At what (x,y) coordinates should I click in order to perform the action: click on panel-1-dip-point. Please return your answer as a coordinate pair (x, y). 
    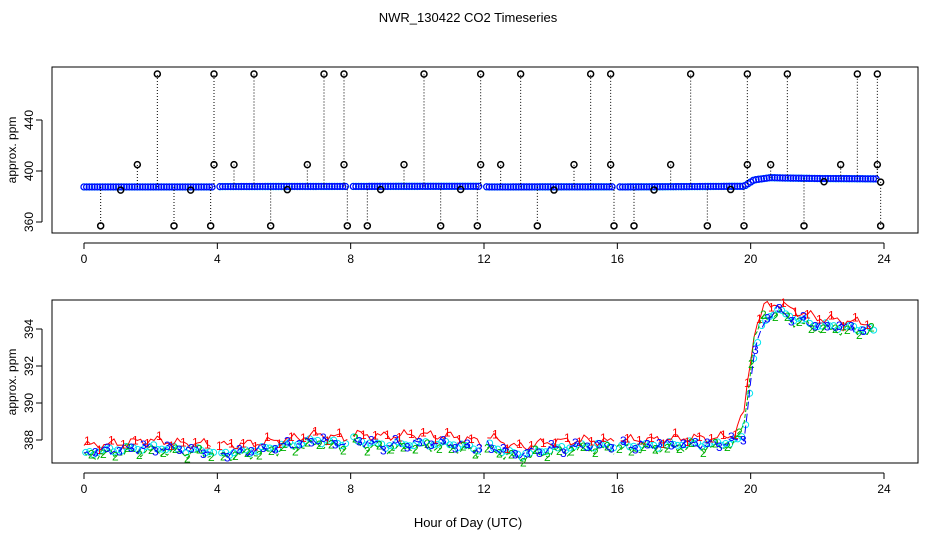
    Looking at the image, I should click on (730, 189).